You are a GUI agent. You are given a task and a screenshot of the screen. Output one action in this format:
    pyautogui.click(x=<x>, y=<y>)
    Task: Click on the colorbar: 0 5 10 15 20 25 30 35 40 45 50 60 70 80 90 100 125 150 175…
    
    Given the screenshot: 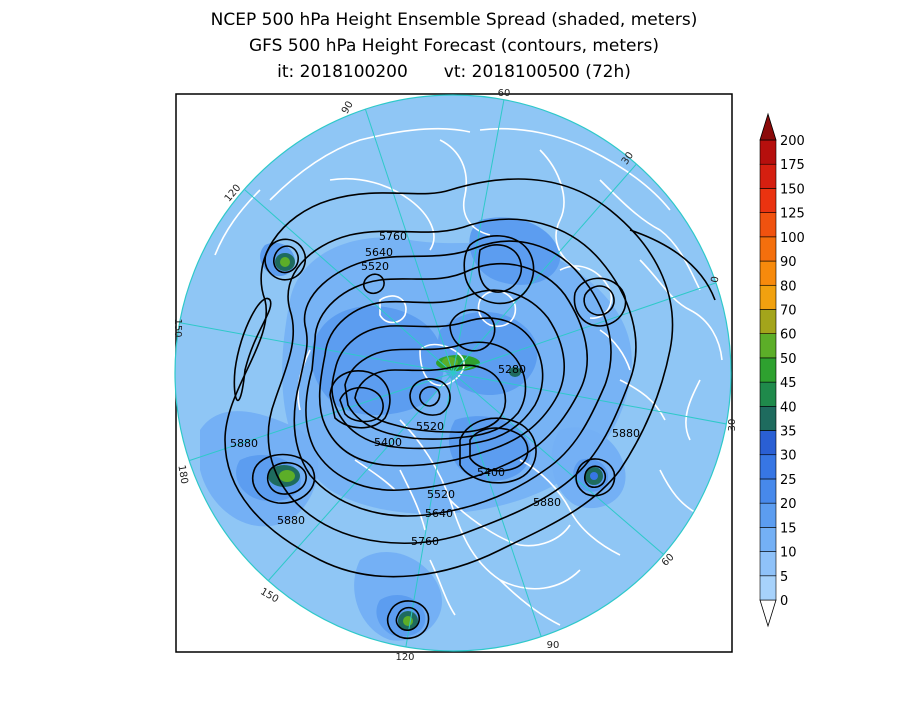 What is the action you would take?
    pyautogui.click(x=782, y=370)
    